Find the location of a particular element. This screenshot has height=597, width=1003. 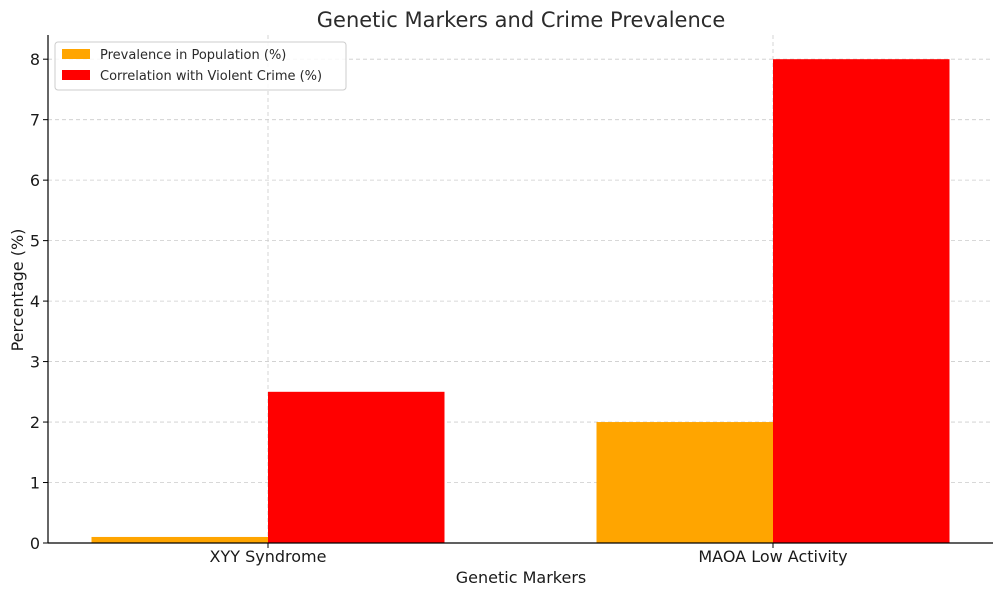

x-tick-label: MAOA Low Activity is located at coordinates (772, 556).